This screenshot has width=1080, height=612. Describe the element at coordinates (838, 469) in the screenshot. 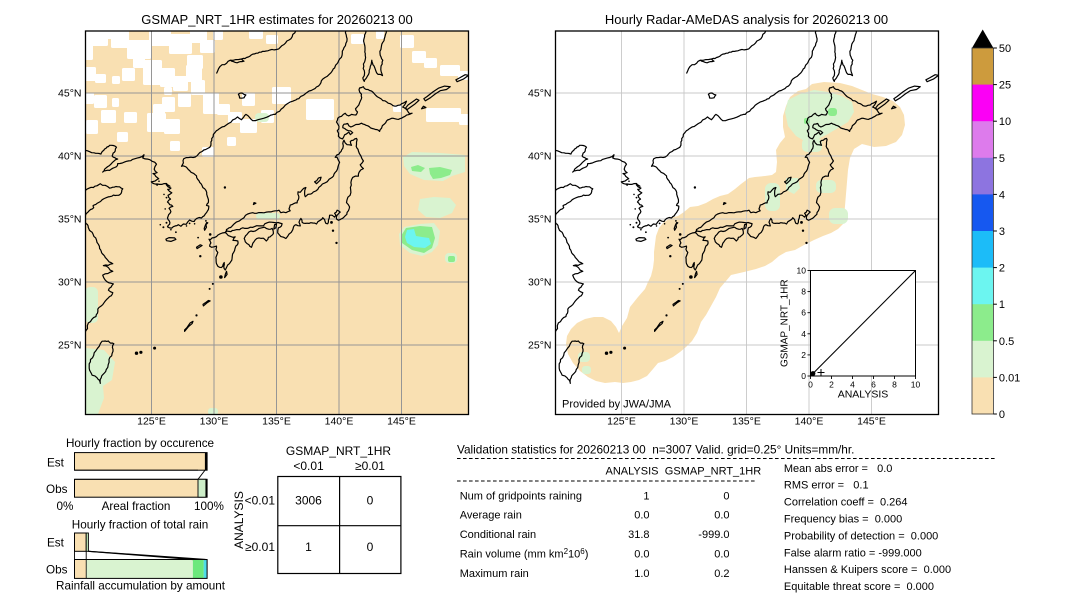

I see `svg-text: Mean abs error = 0.0` at that location.